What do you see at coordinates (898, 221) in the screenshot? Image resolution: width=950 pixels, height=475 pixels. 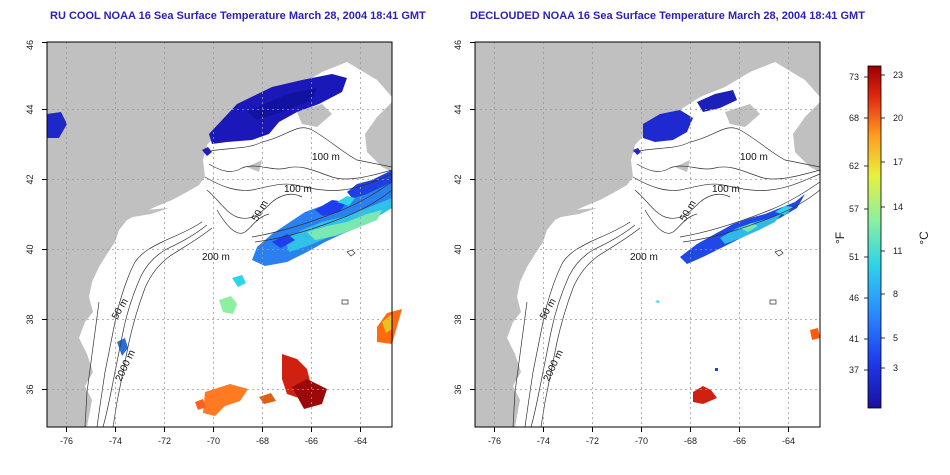 I see `colorbar-c-labels: 23 20 17 14 11 8 5 3` at bounding box center [898, 221].